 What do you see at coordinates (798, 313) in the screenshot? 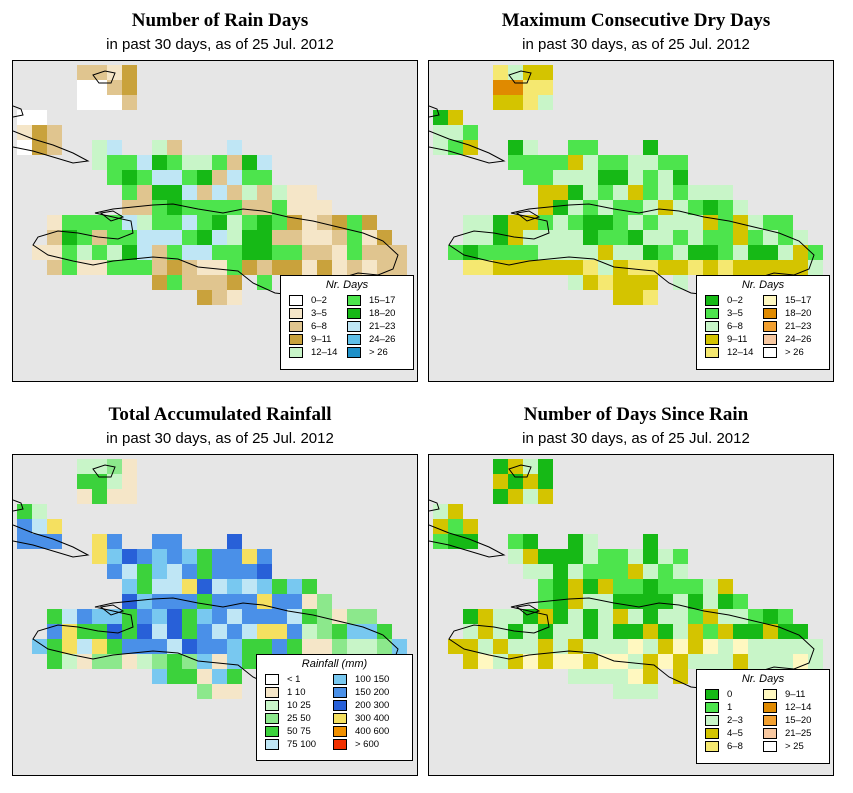
I see `legend-label: 18–20` at bounding box center [798, 313].